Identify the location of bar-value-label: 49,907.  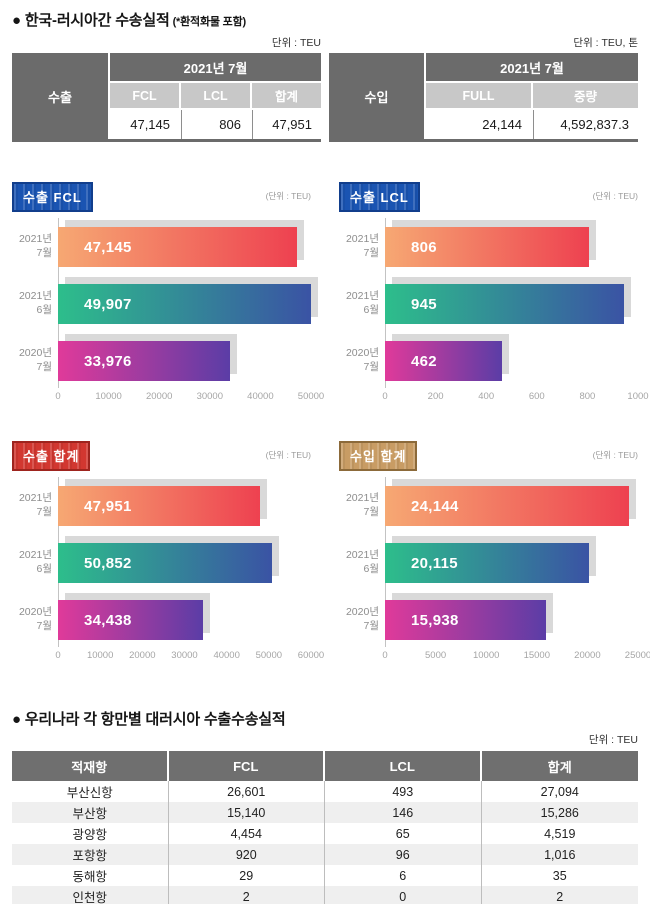
(108, 304).